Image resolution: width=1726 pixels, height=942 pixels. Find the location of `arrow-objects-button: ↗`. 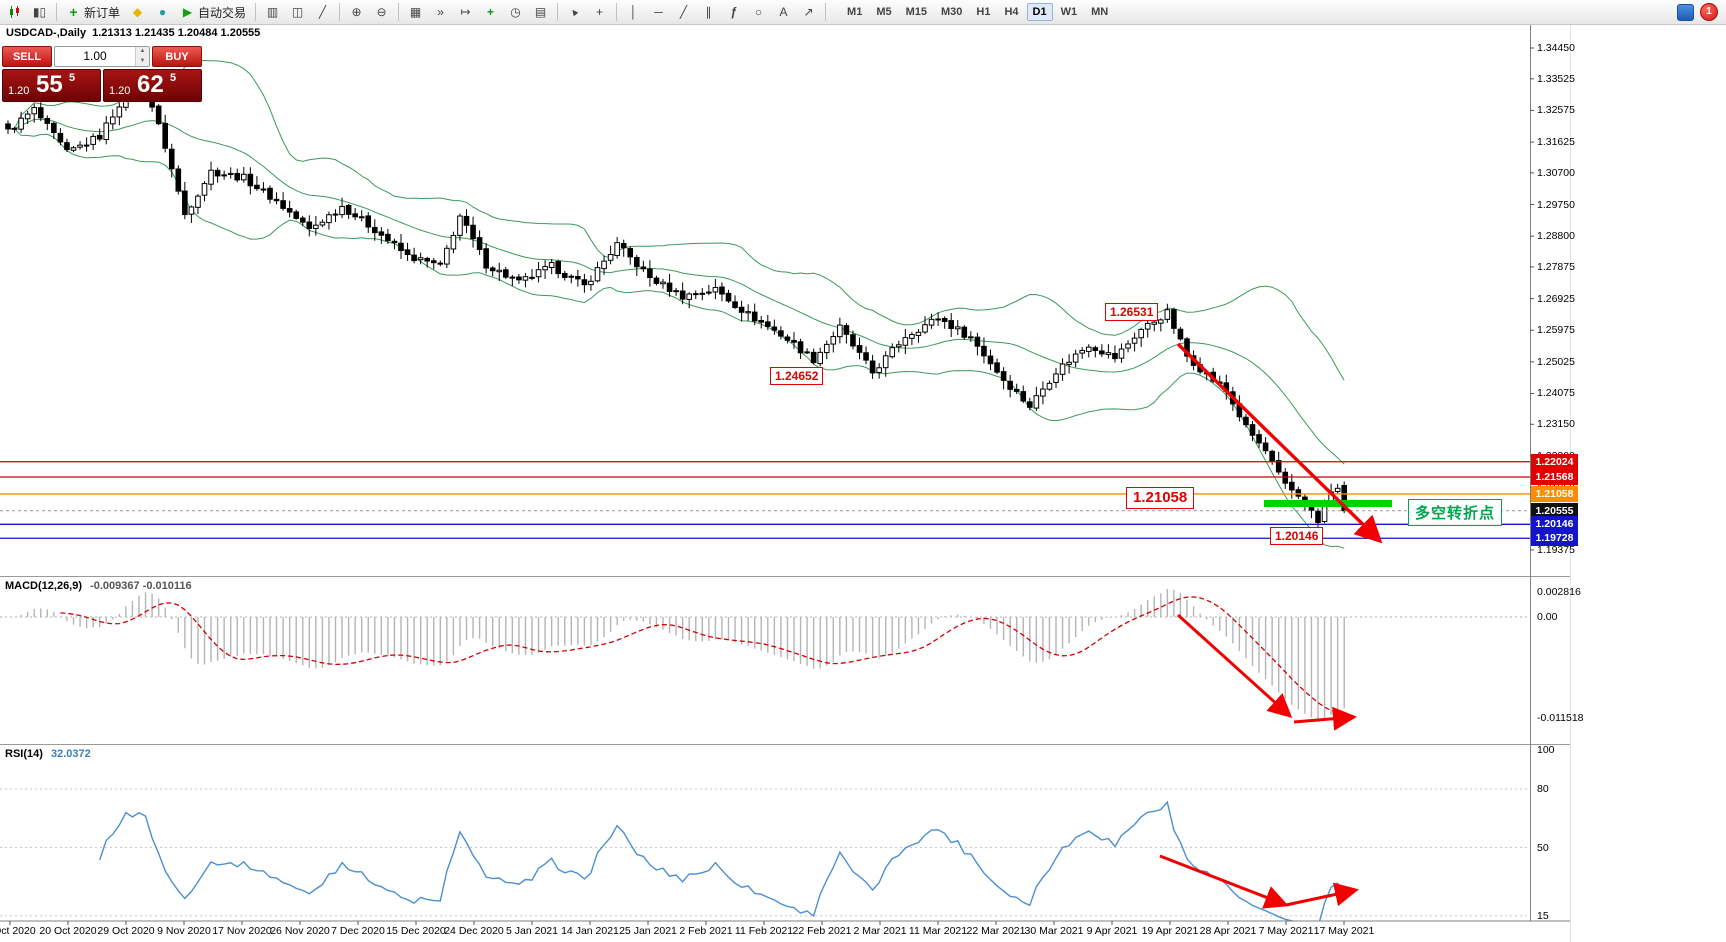

arrow-objects-button: ↗ is located at coordinates (808, 12).